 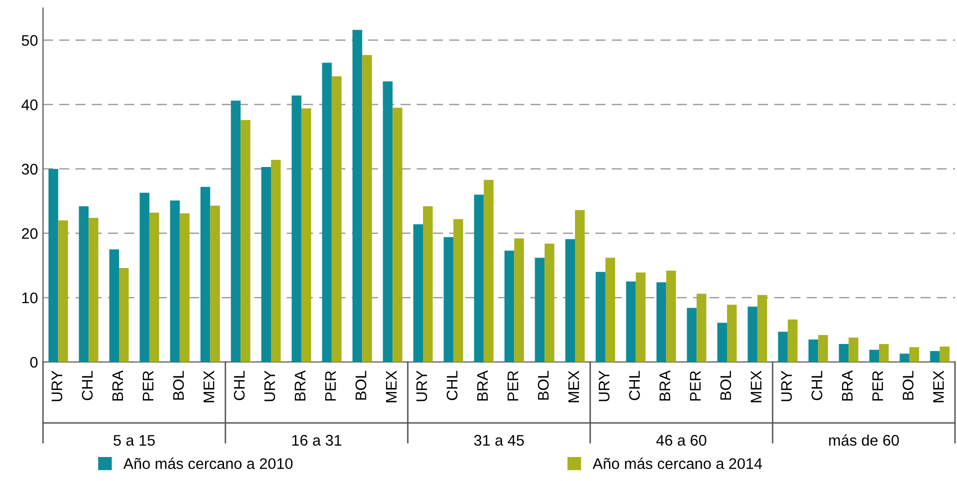 I want to click on text: 31 a 45, so click(x=499, y=440).